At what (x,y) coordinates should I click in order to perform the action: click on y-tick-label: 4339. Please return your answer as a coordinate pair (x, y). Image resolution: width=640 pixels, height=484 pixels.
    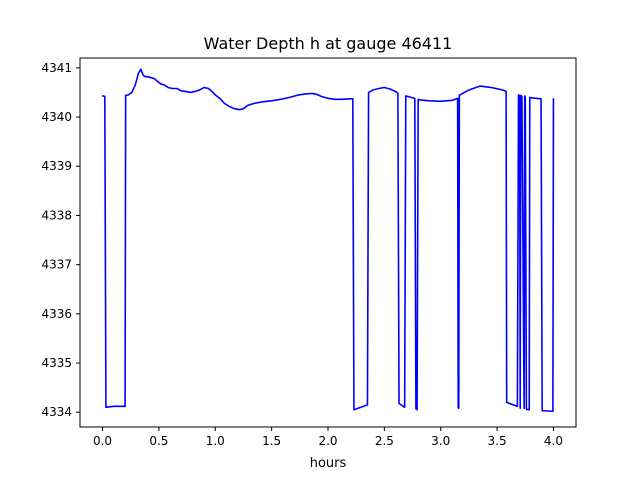
    Looking at the image, I should click on (56, 166).